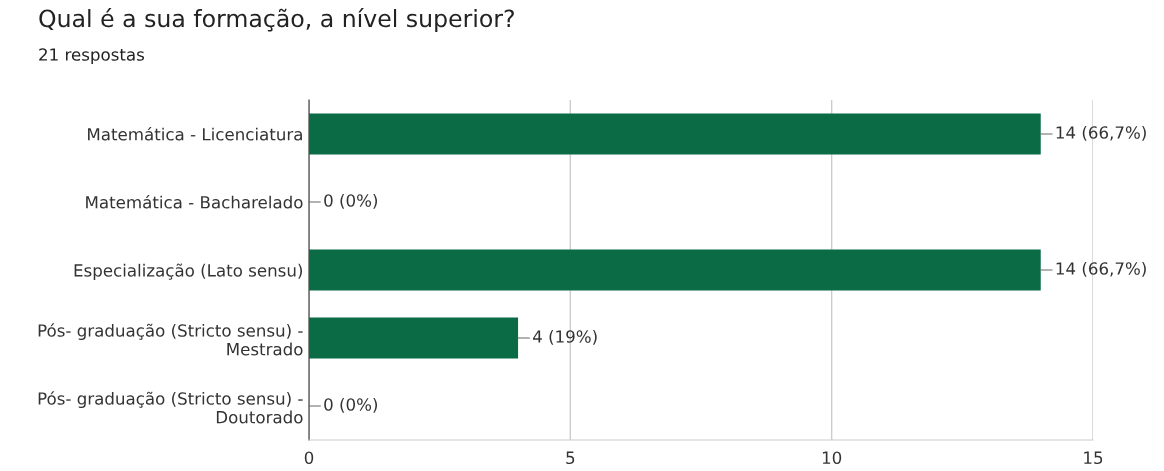 The height and width of the screenshot is (471, 1164). Describe the element at coordinates (170, 339) in the screenshot. I see `y-tick-label: Pós- graduação (Stricto sensu) - Mestrado` at that location.